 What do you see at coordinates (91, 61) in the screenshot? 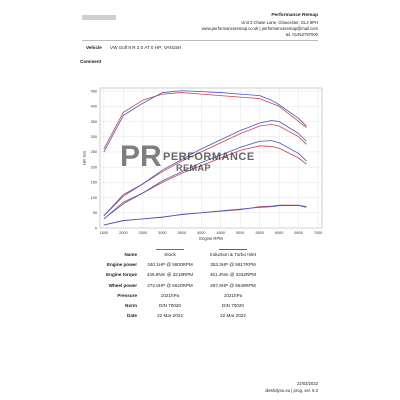
I see `comment-label: Comment` at bounding box center [91, 61].